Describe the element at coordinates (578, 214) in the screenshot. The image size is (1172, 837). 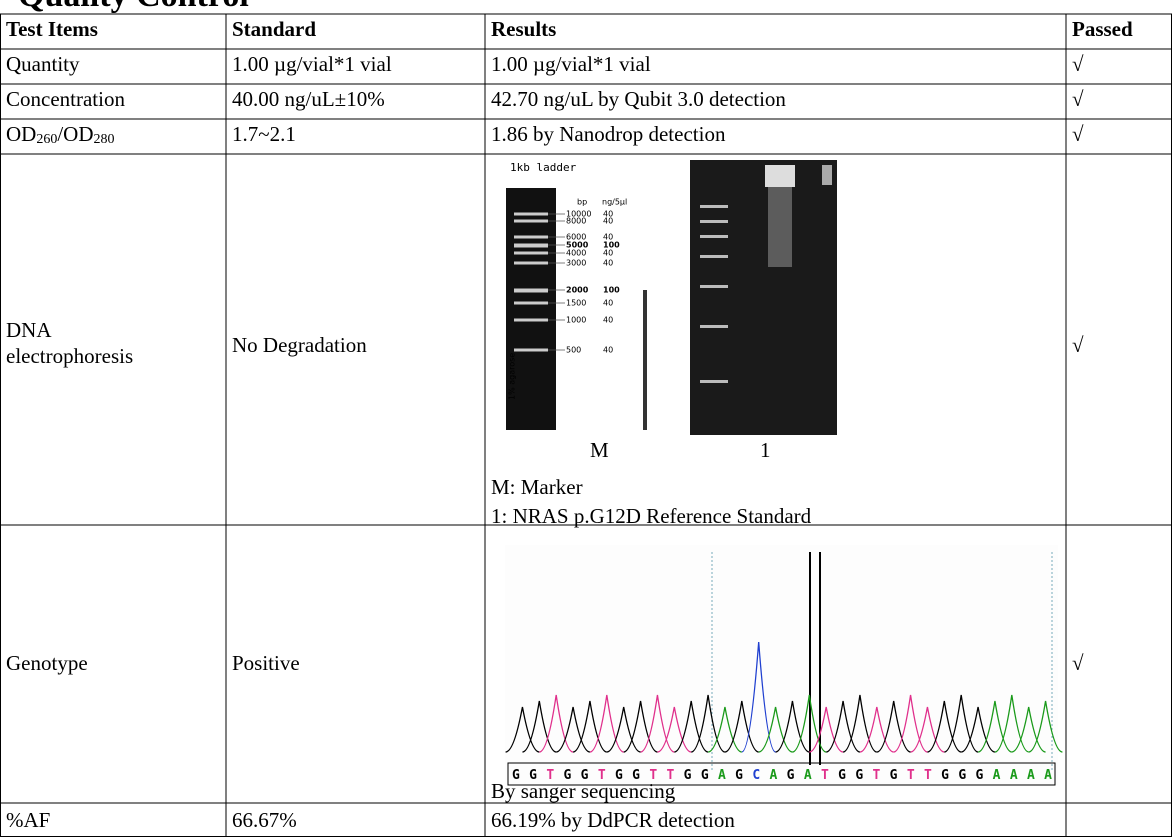
I see `ladder-bp: 10000` at that location.